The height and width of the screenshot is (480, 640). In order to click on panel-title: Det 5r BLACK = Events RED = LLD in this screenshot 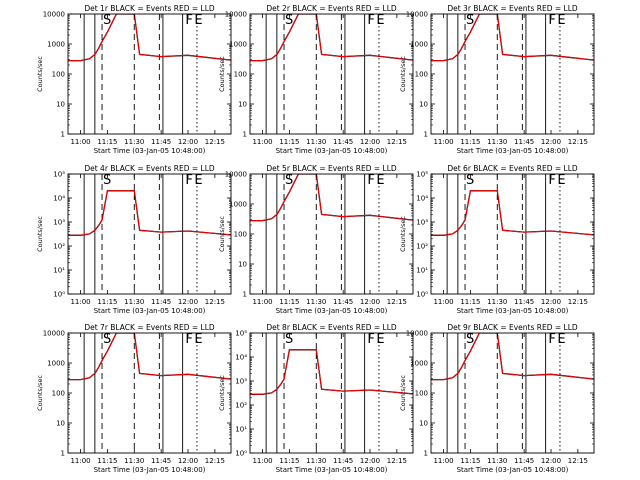, I will do `click(331, 168)`.